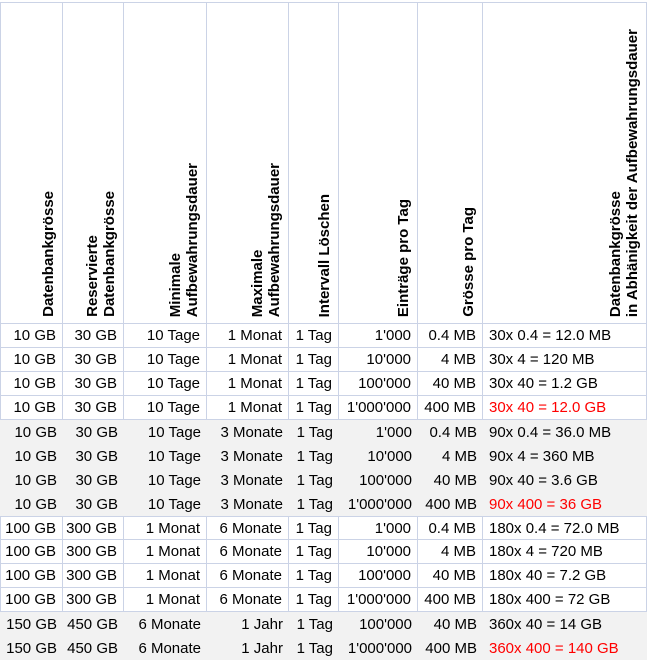 This screenshot has width=647, height=660. I want to click on cell-berechnung: 180x 40 = 7.2 GB, so click(565, 575).